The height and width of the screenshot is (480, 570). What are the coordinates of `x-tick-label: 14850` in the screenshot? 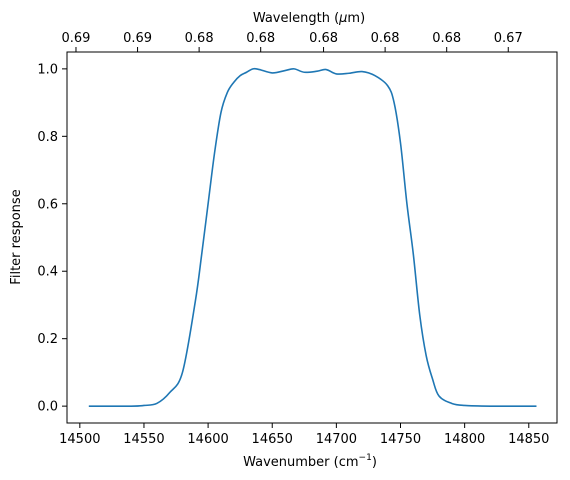 It's located at (528, 439).